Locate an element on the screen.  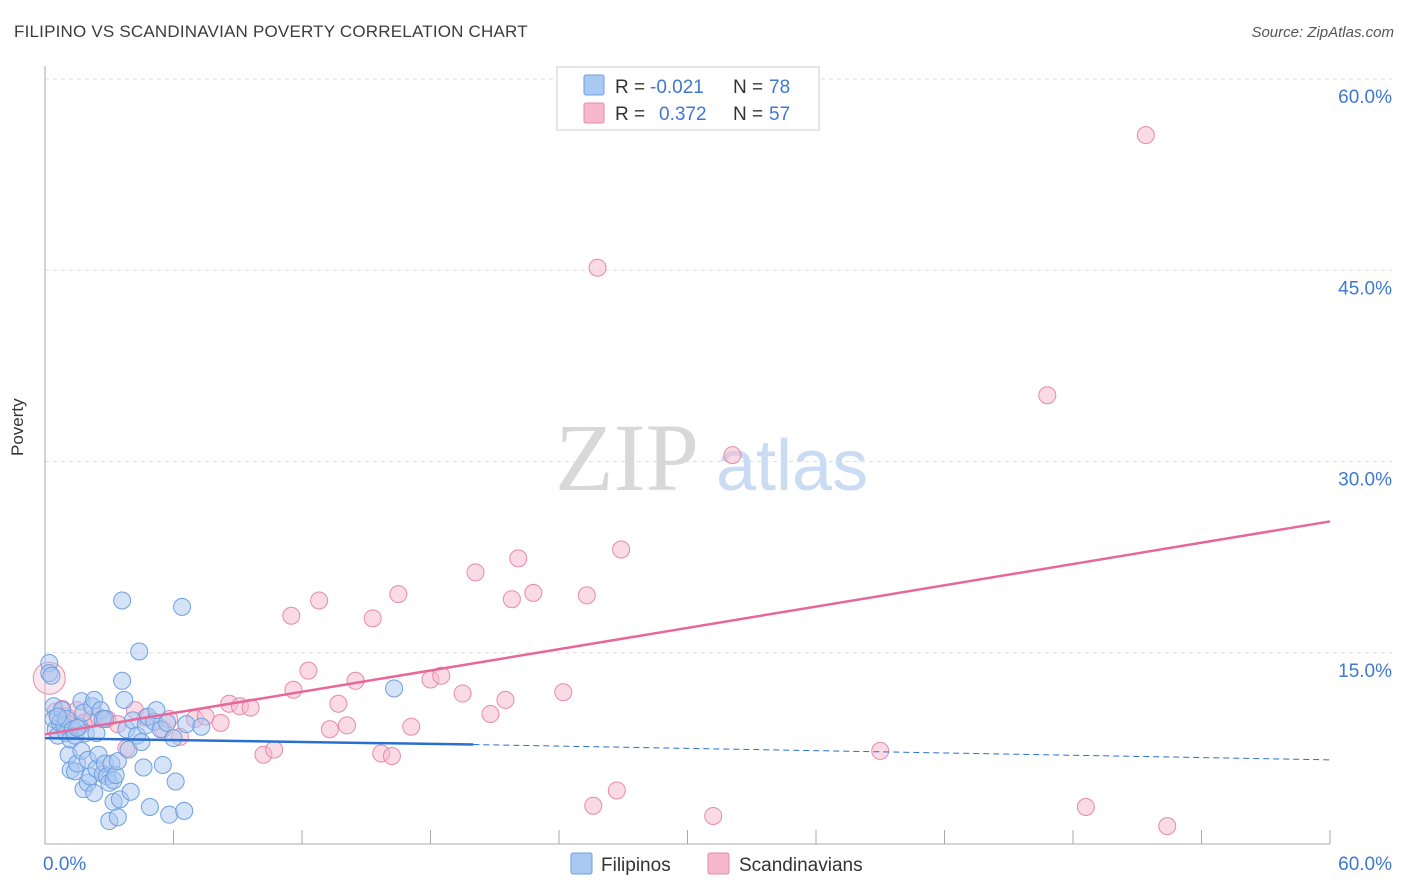
source-note: Source: ZipAtlas.com is located at coordinates (1322, 32).